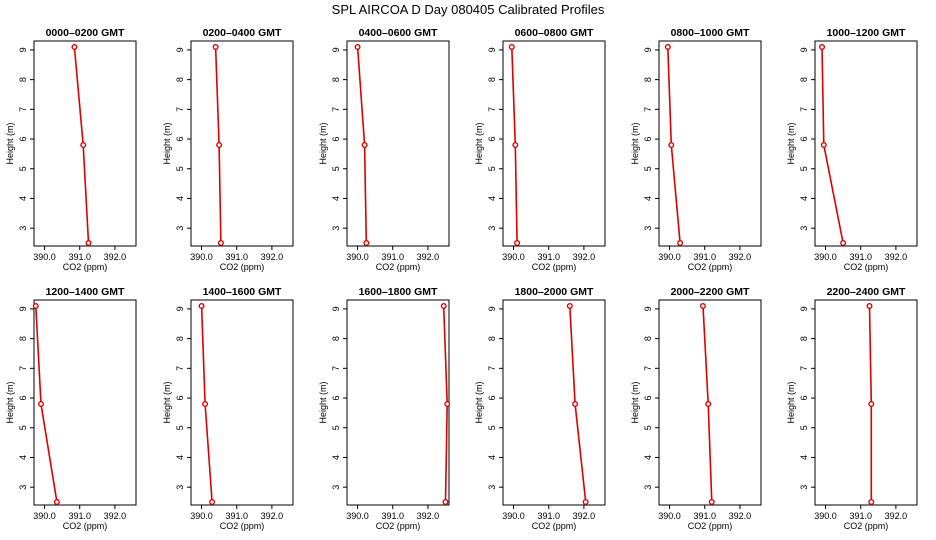 Image resolution: width=936 pixels, height=540 pixels. Describe the element at coordinates (85, 33) in the screenshot. I see `panel-title: 0000–0200 GMT` at that location.